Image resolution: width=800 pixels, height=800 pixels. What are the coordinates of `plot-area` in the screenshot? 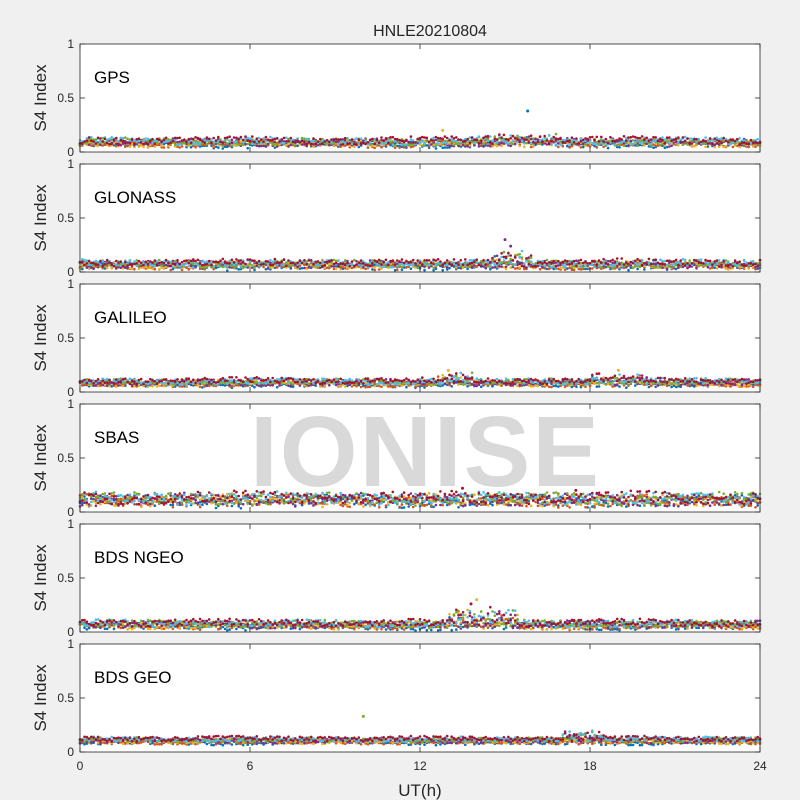 It's located at (420, 338).